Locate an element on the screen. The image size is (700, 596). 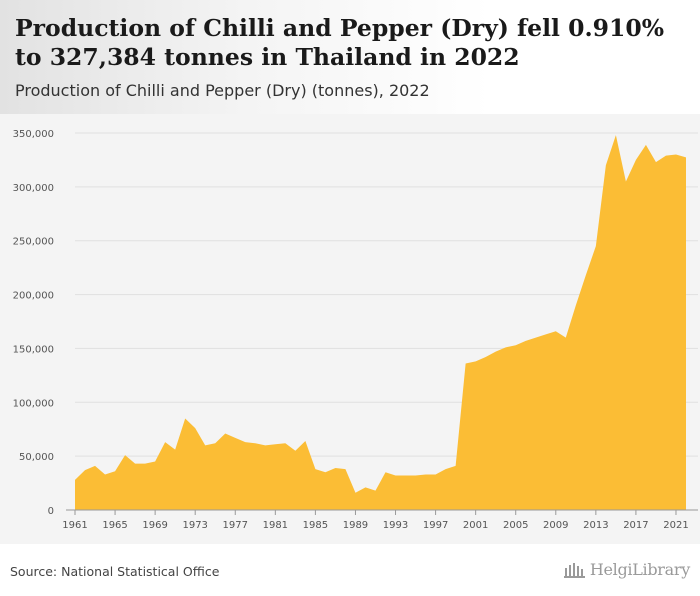
x-tick-label: 1993 is located at coordinates (395, 525).